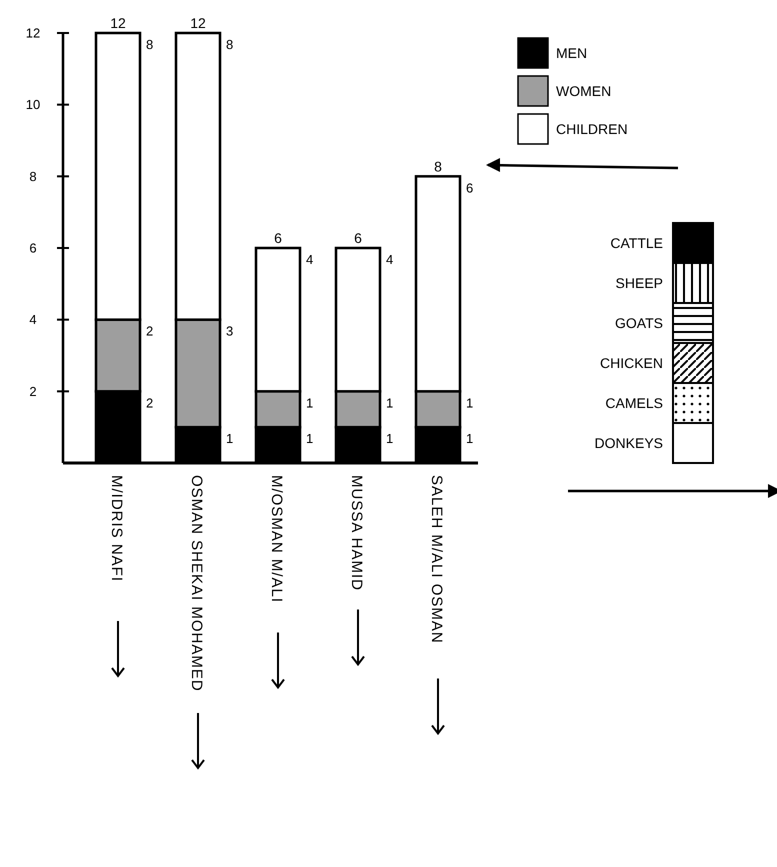  What do you see at coordinates (470, 188) in the screenshot?
I see `data-label: 6` at bounding box center [470, 188].